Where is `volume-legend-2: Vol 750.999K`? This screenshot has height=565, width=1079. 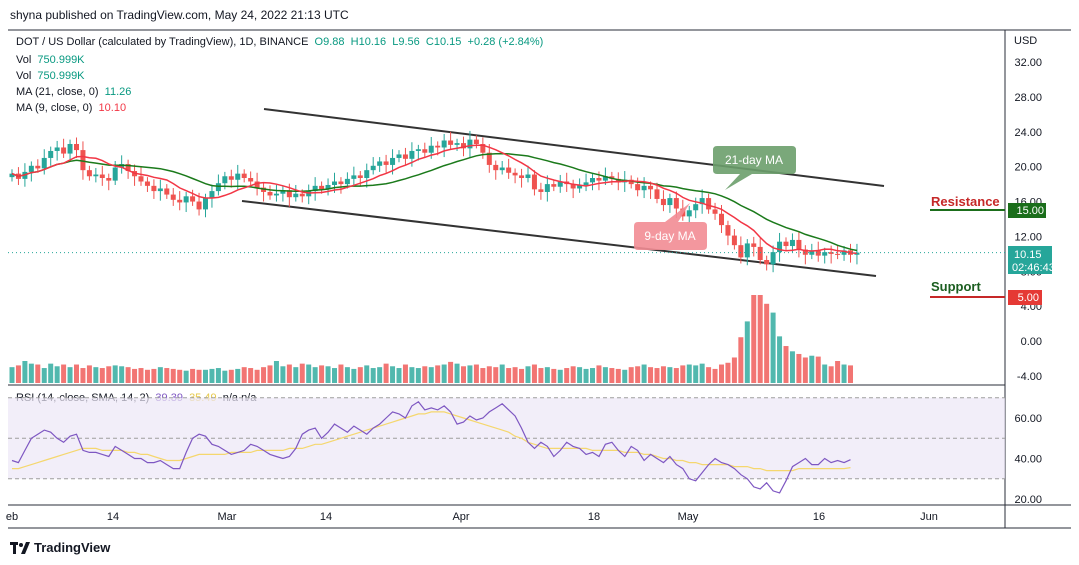
volume-legend-2: Vol 750.999K is located at coordinates (50, 76).